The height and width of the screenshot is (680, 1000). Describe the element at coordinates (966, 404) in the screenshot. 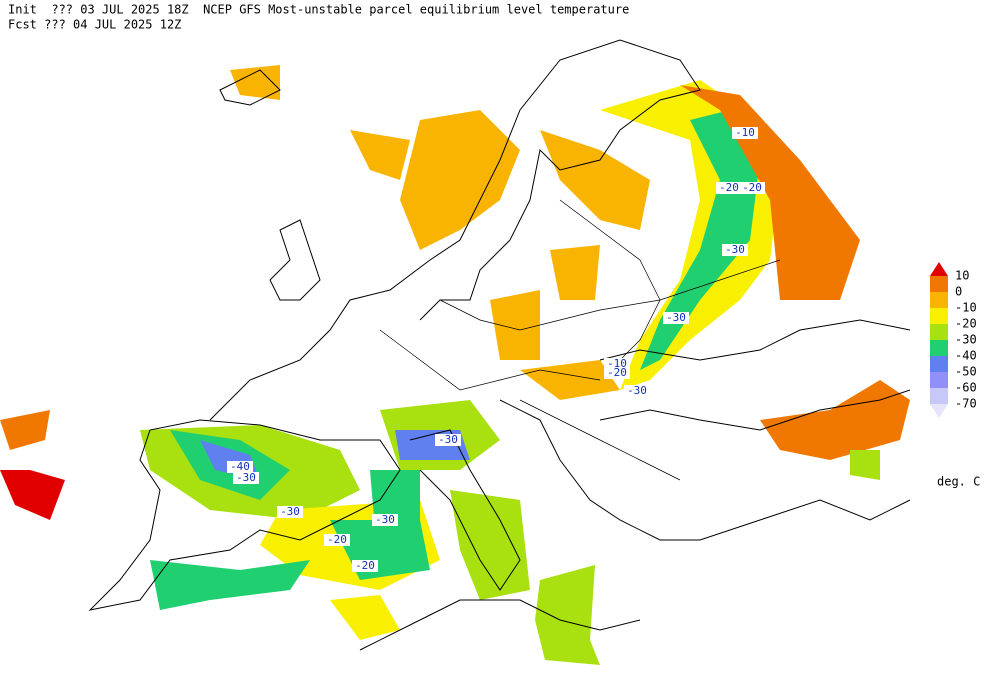

I see `legend-label: -70` at that location.